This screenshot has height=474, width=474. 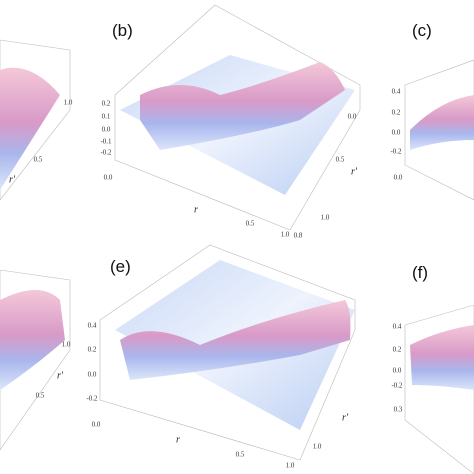 What do you see at coordinates (298, 236) in the screenshot?
I see `tick-label: 0.8` at bounding box center [298, 236].